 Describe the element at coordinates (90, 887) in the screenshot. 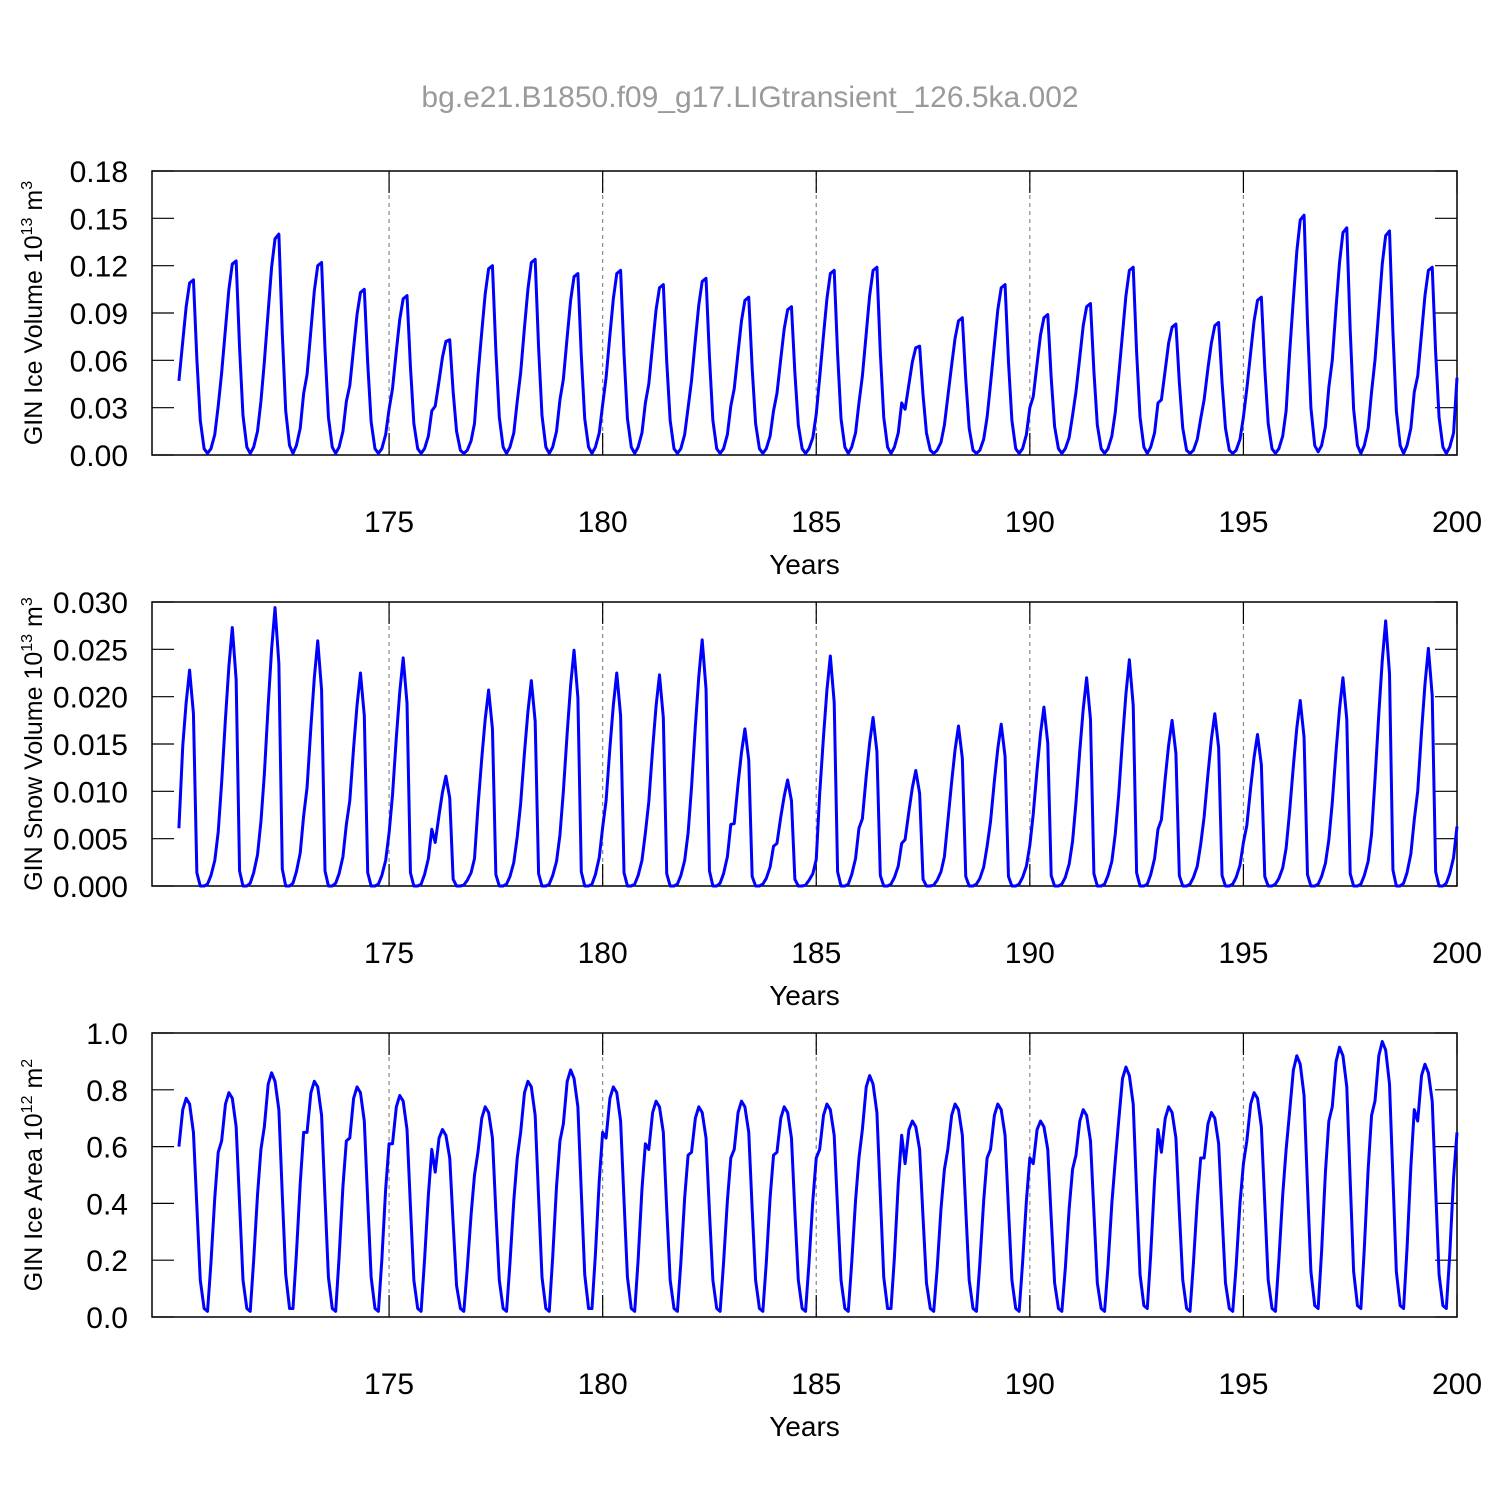

I see `y-tick-label: 0.000` at that location.